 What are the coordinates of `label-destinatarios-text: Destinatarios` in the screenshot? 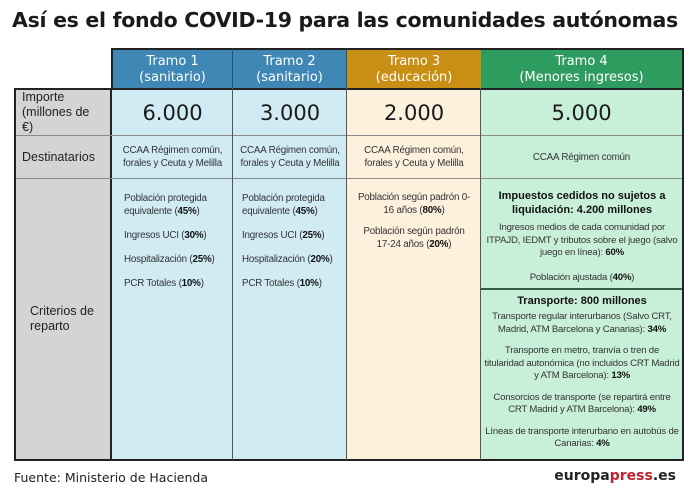 It's located at (58, 156).